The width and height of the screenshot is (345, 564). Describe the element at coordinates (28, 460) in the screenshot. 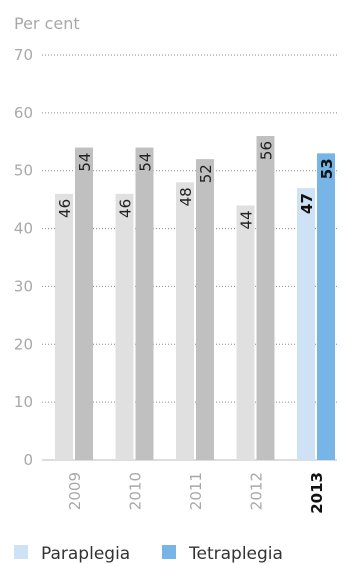

I see `y-tick-label: 0` at that location.